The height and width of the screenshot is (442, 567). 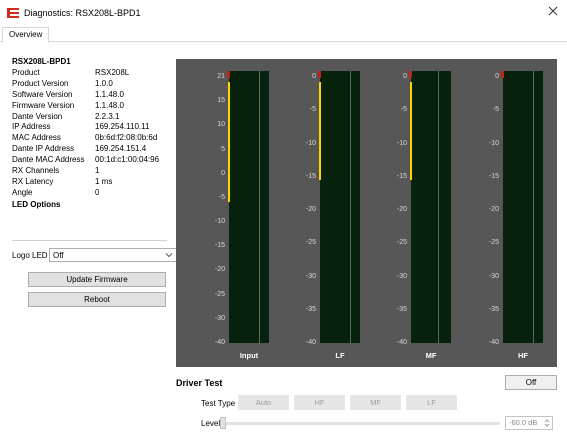 I want to click on info-value: 1.0.0, so click(x=104, y=83).